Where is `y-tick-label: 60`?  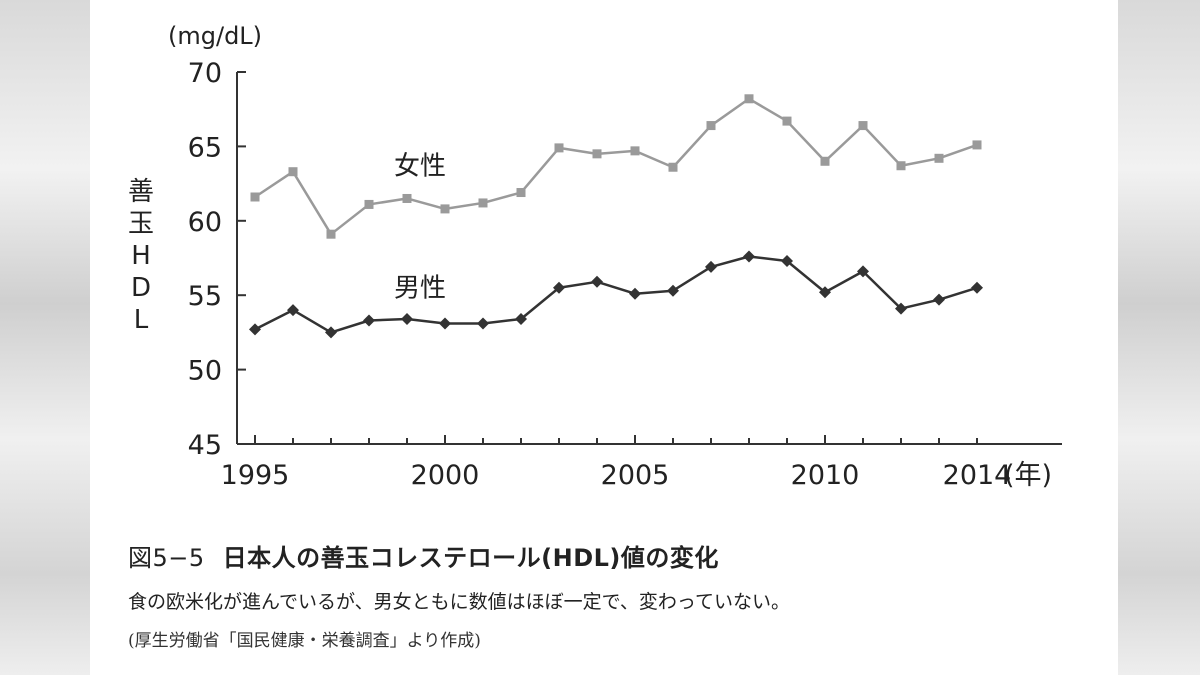 y-tick-label: 60 is located at coordinates (205, 222).